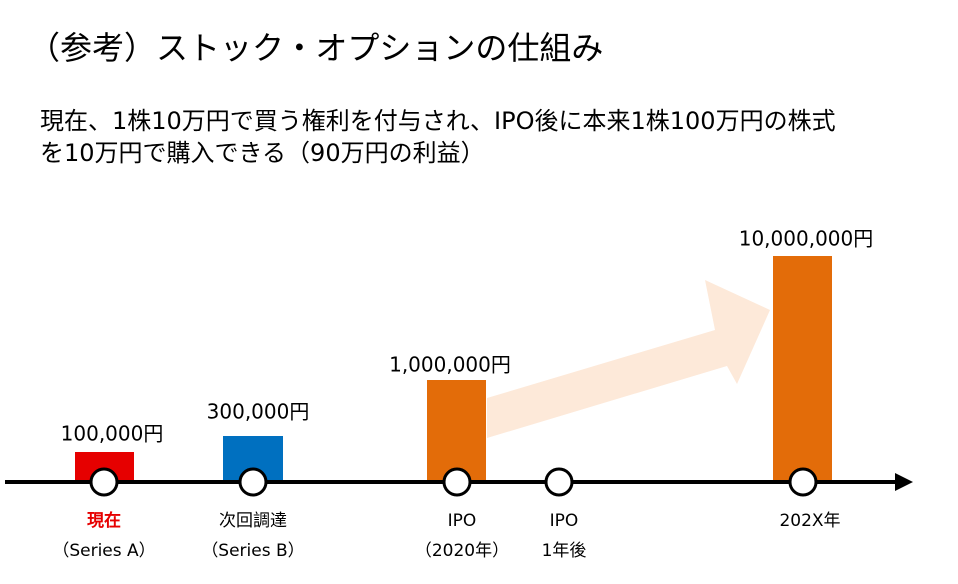 The height and width of the screenshot is (584, 958). What do you see at coordinates (462, 551) in the screenshot?
I see `stage-label: （2020年）` at bounding box center [462, 551].